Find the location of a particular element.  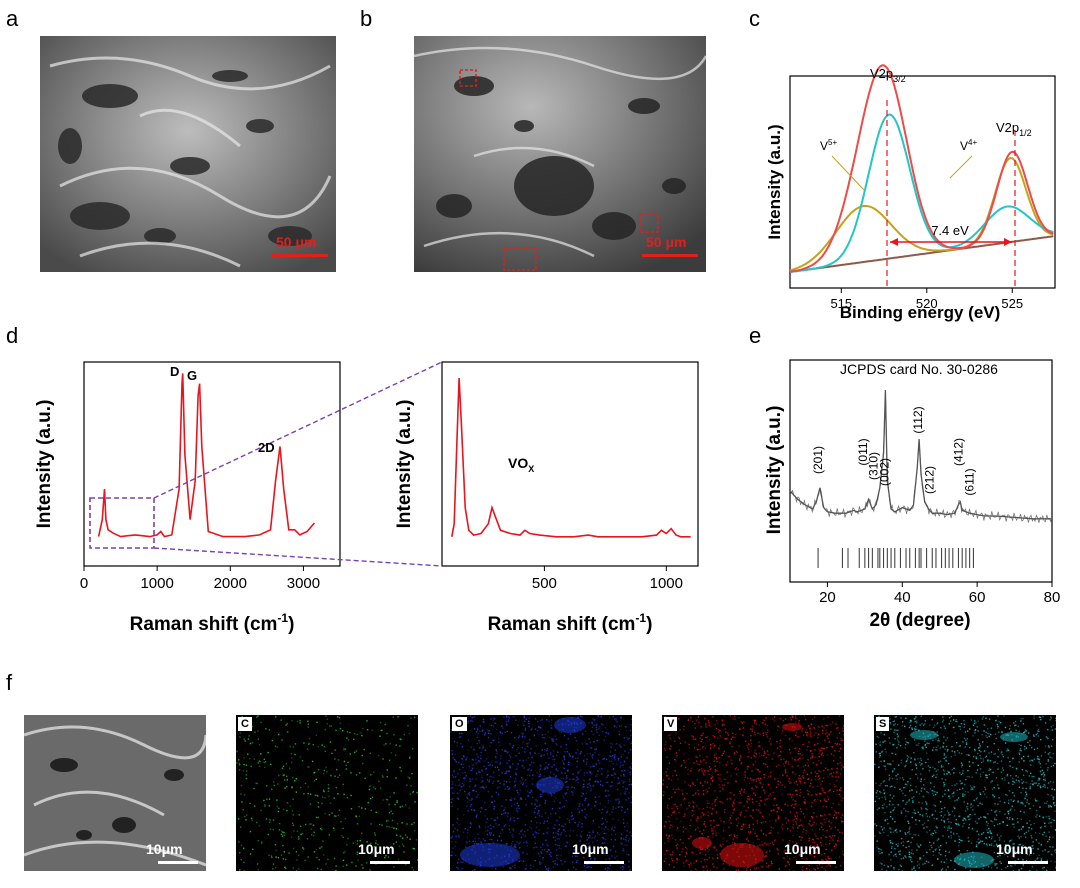

eds-element-tag: S is located at coordinates (883, 724).